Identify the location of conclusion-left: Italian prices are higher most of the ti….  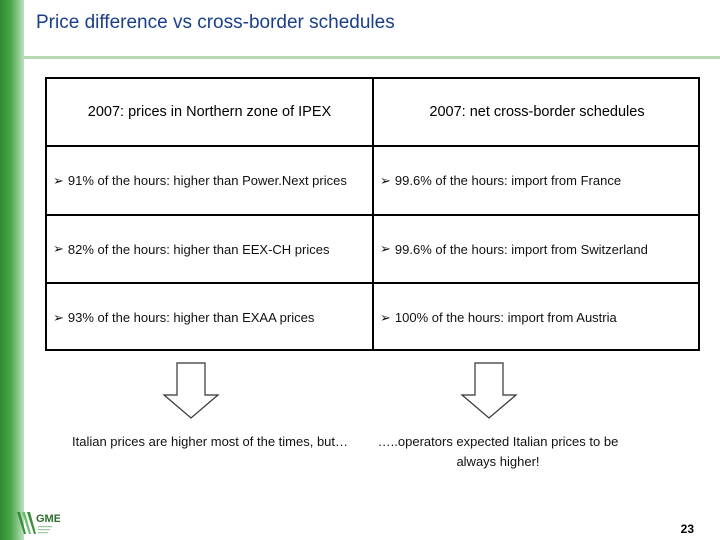
(210, 441).